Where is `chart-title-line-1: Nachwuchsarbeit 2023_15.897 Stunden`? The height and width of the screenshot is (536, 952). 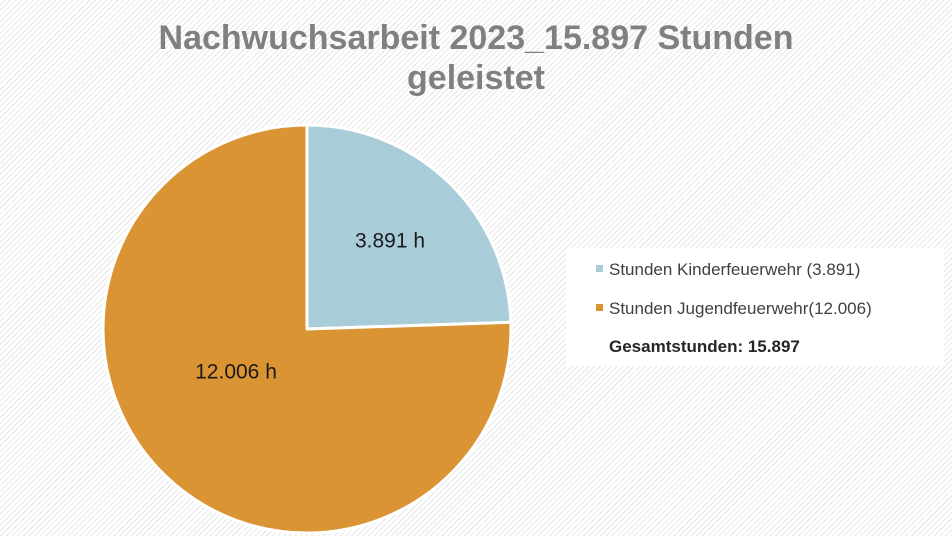
chart-title-line-1: Nachwuchsarbeit 2023_15.897 Stunden is located at coordinates (476, 38).